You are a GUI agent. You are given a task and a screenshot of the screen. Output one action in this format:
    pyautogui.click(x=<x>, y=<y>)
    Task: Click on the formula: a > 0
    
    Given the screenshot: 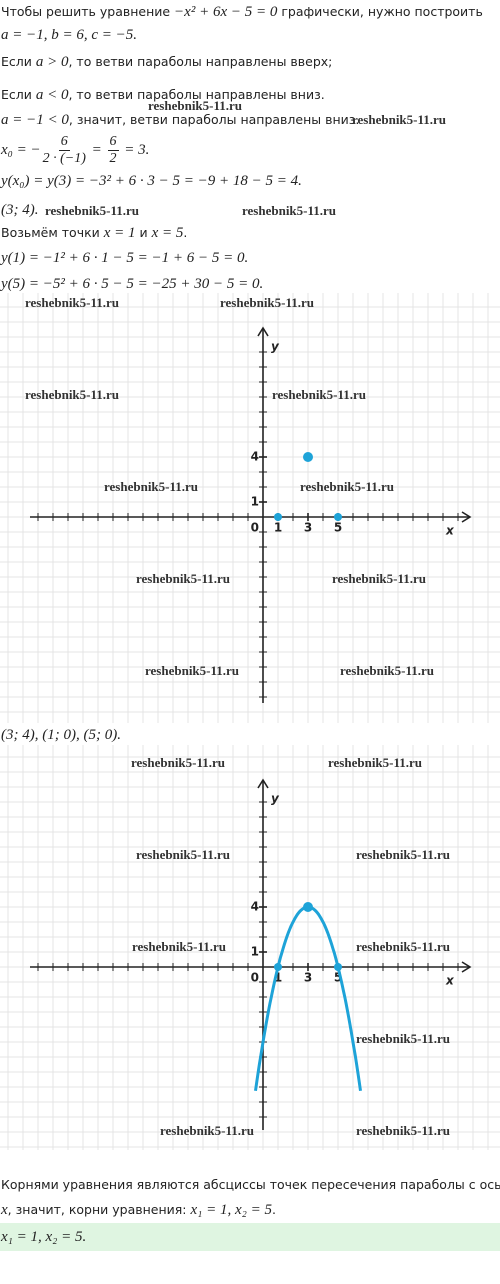 What is the action you would take?
    pyautogui.click(x=52, y=62)
    